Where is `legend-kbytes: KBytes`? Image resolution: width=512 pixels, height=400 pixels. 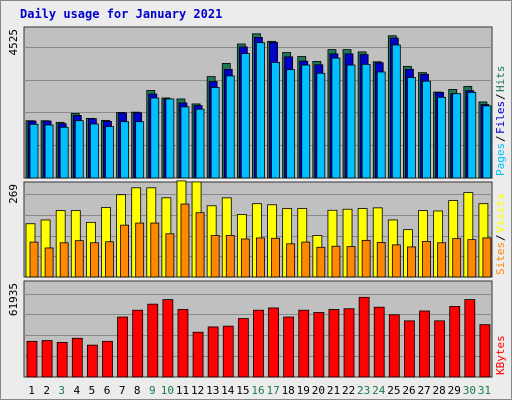
legend-kbytes: KBytes is located at coordinates (500, 355).